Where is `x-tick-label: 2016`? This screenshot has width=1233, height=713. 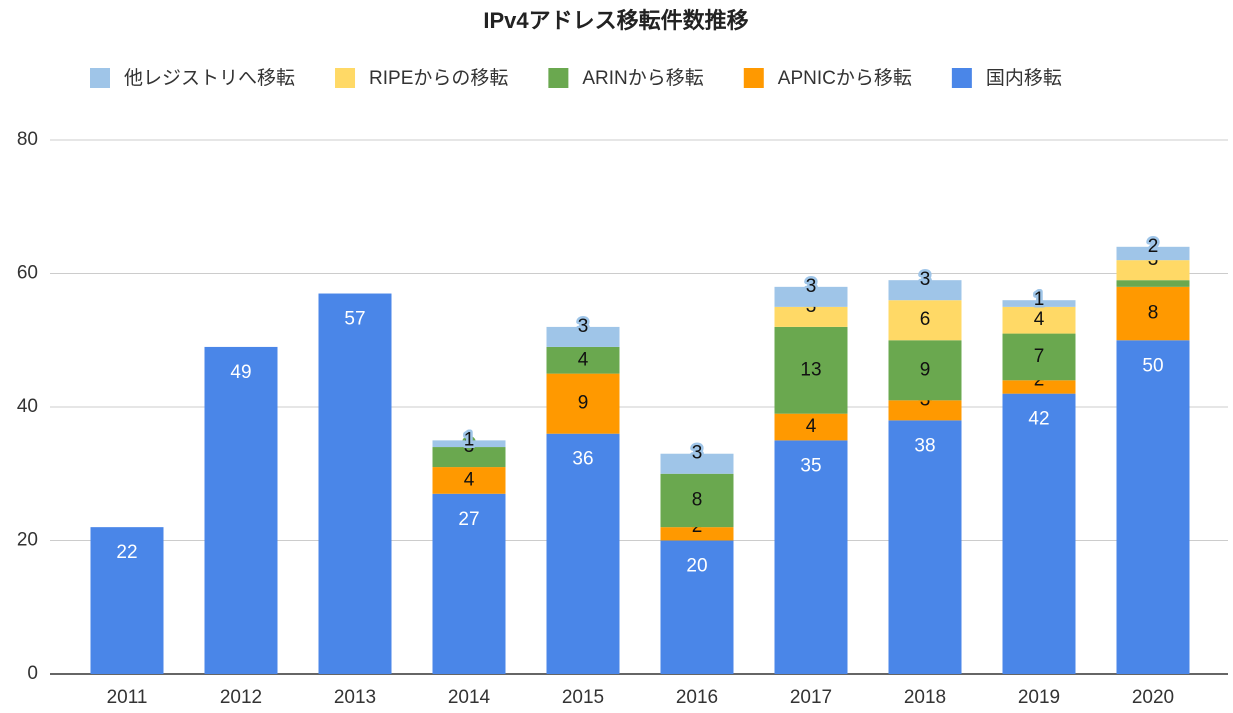 x-tick-label: 2016 is located at coordinates (697, 697).